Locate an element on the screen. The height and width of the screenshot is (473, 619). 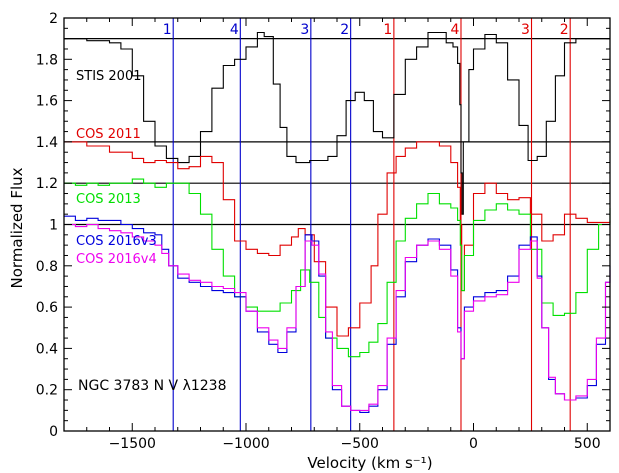
x-tick-label-0: −1500 is located at coordinates (132, 444).